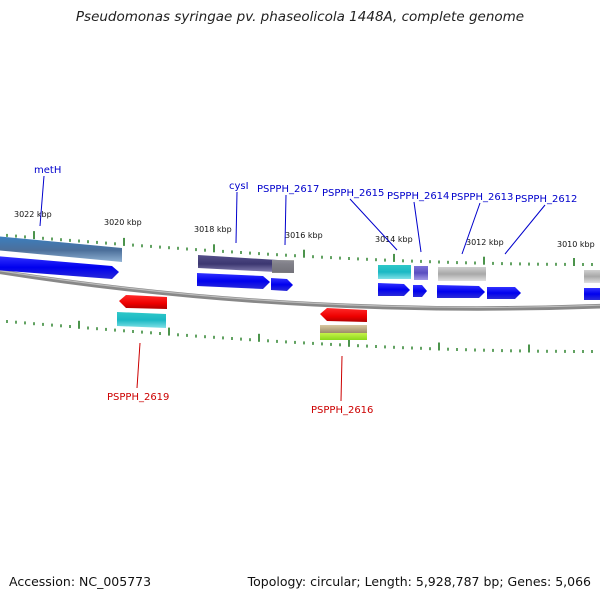 This screenshot has width=600, height=600. Describe the element at coordinates (288, 189) in the screenshot. I see `gene-label-PSPPH_2617: PSPPH_2617` at that location.